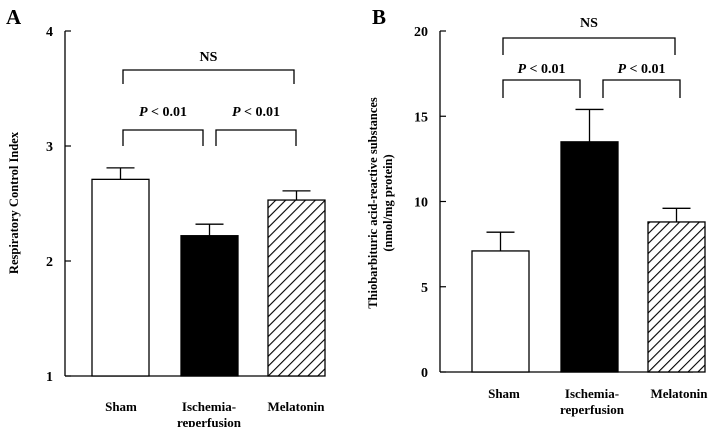 The width and height of the screenshot is (720, 427). What do you see at coordinates (421, 117) in the screenshot?
I see `y-tick-label: 15` at bounding box center [421, 117].